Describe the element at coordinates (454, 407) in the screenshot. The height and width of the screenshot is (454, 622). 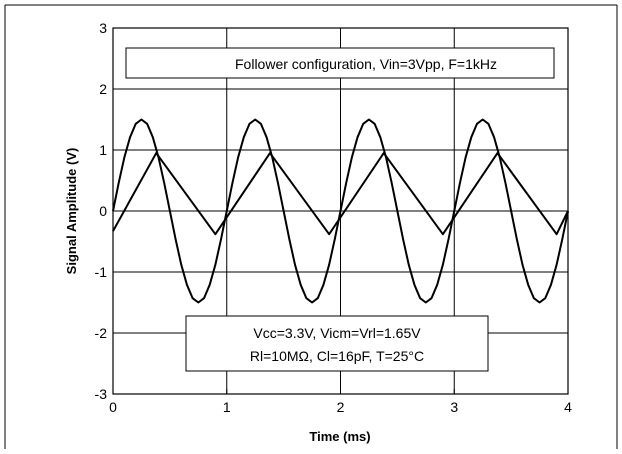
I see `x-tick-label: 3` at that location.